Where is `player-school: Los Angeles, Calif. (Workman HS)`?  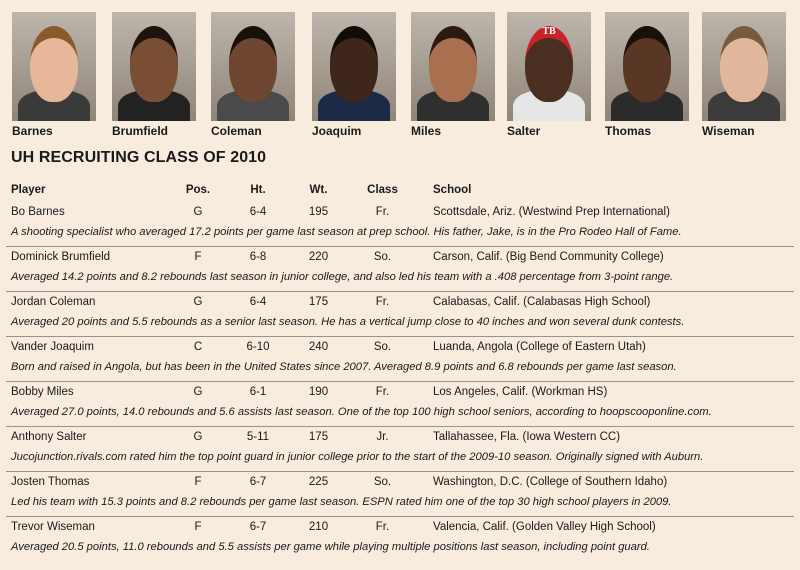
player-school: Los Angeles, Calif. (Workman HS) is located at coordinates (520, 392).